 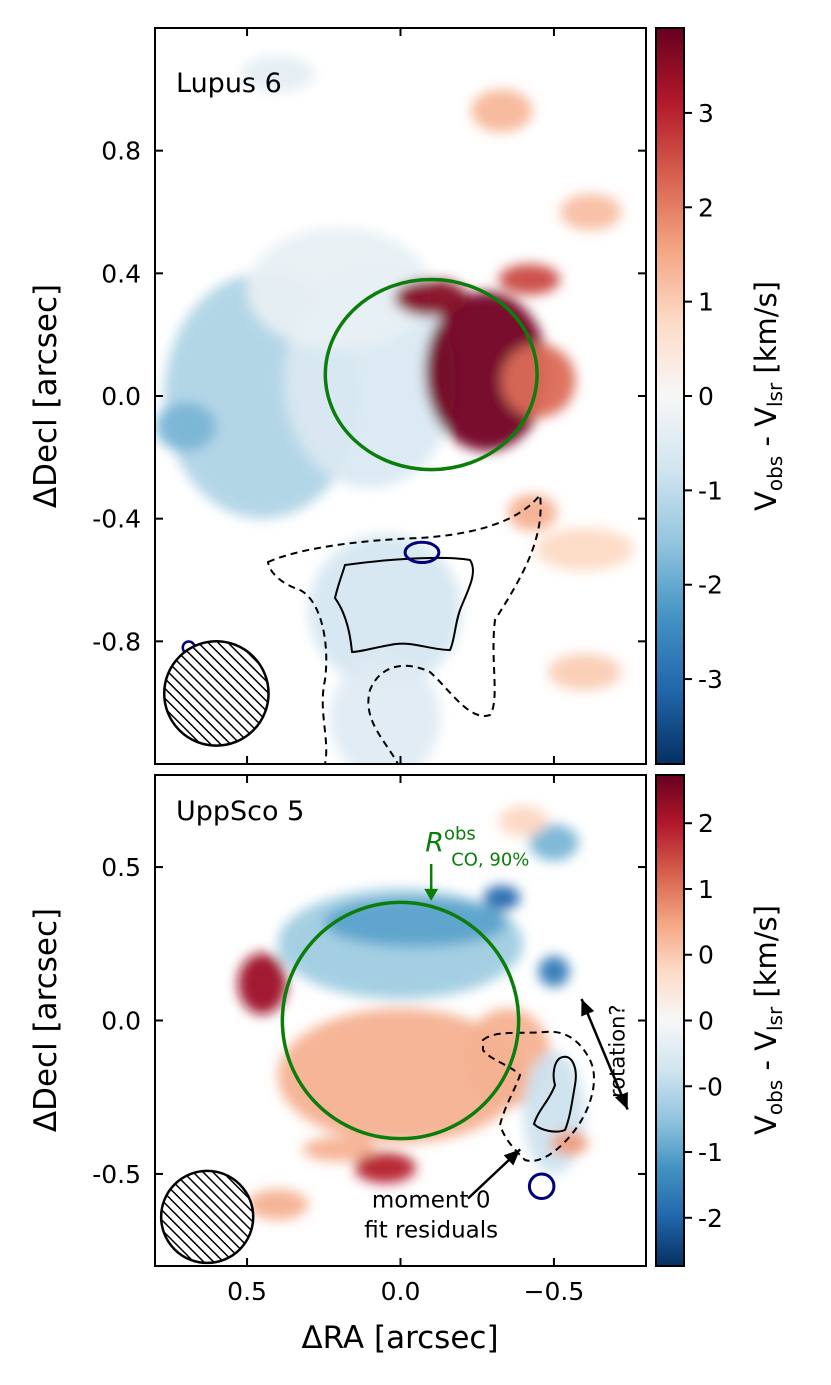 I want to click on panel-label: UppSco 5, so click(x=240, y=811).